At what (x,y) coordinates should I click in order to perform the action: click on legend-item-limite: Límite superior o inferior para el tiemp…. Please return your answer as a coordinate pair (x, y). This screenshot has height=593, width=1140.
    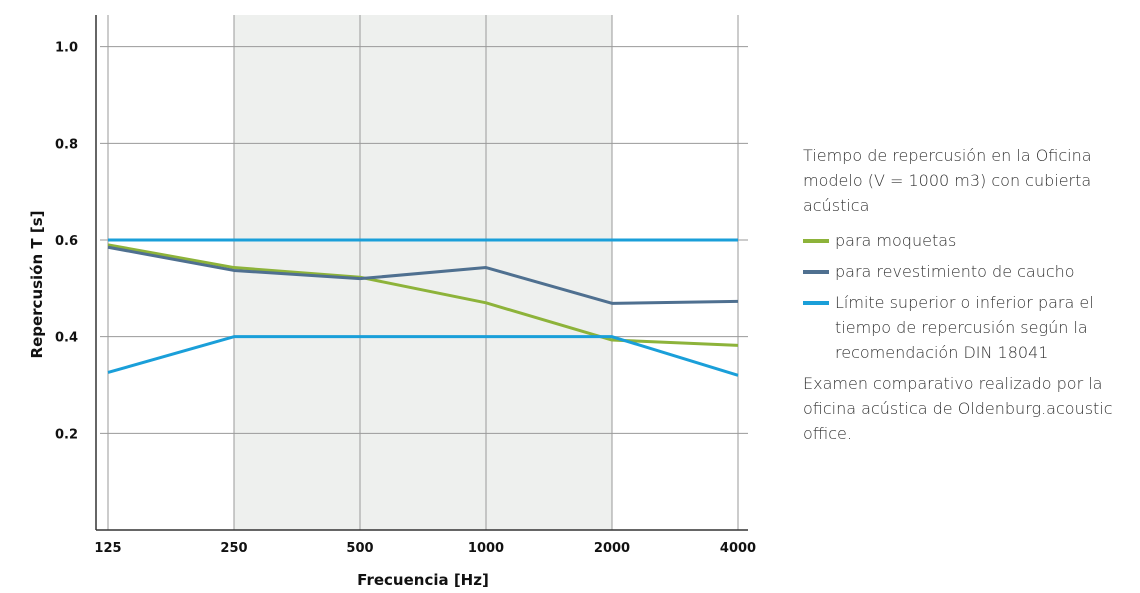
    Looking at the image, I should click on (963, 327).